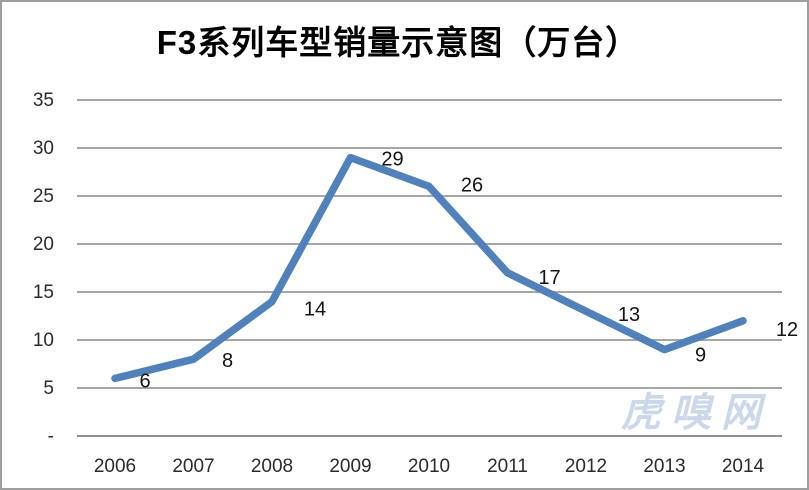  What do you see at coordinates (700, 356) in the screenshot?
I see `data-label: 9` at bounding box center [700, 356].